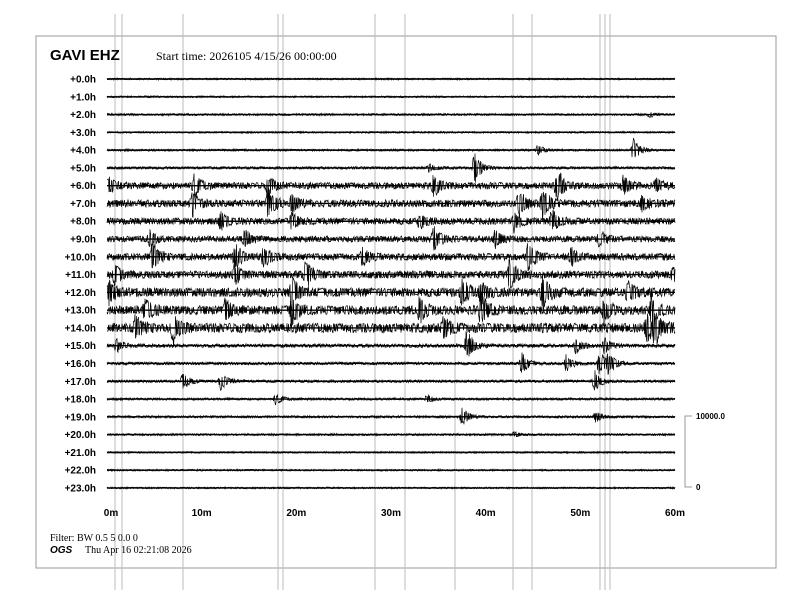  What do you see at coordinates (675, 513) in the screenshot?
I see `x-tick-label: 60m` at bounding box center [675, 513].